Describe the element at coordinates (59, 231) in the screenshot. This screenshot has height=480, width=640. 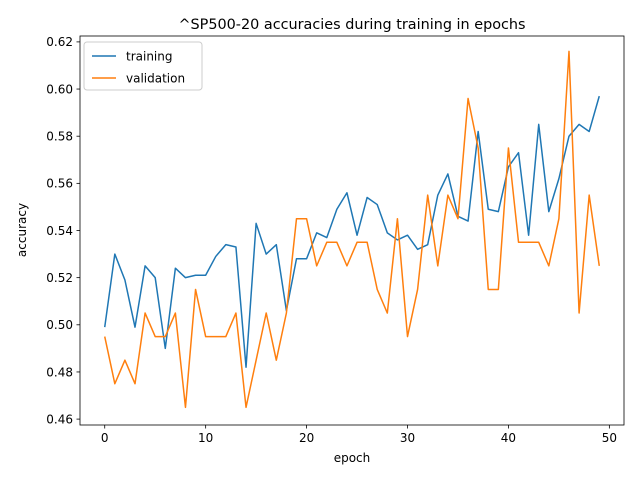
I see `y-tick-label: 0.54` at that location.